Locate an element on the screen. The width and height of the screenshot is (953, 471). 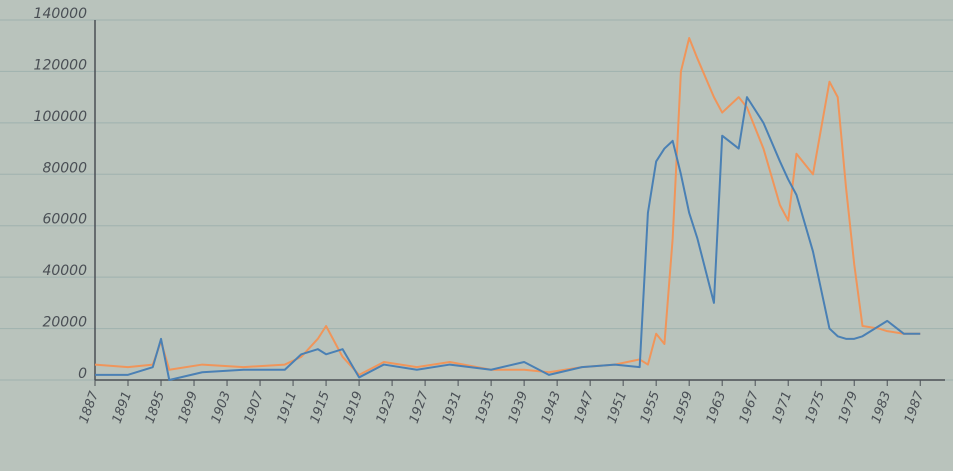
y-tick-label: 60000 is located at coordinates (64, 220).